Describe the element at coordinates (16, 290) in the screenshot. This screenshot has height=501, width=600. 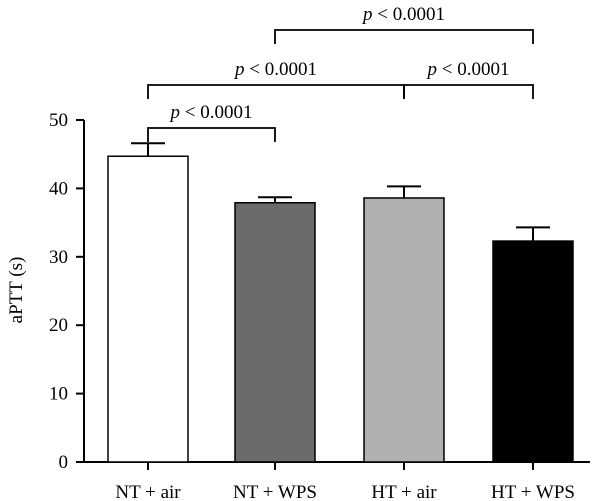
I see `y-axis-title: aPTT (s)` at that location.